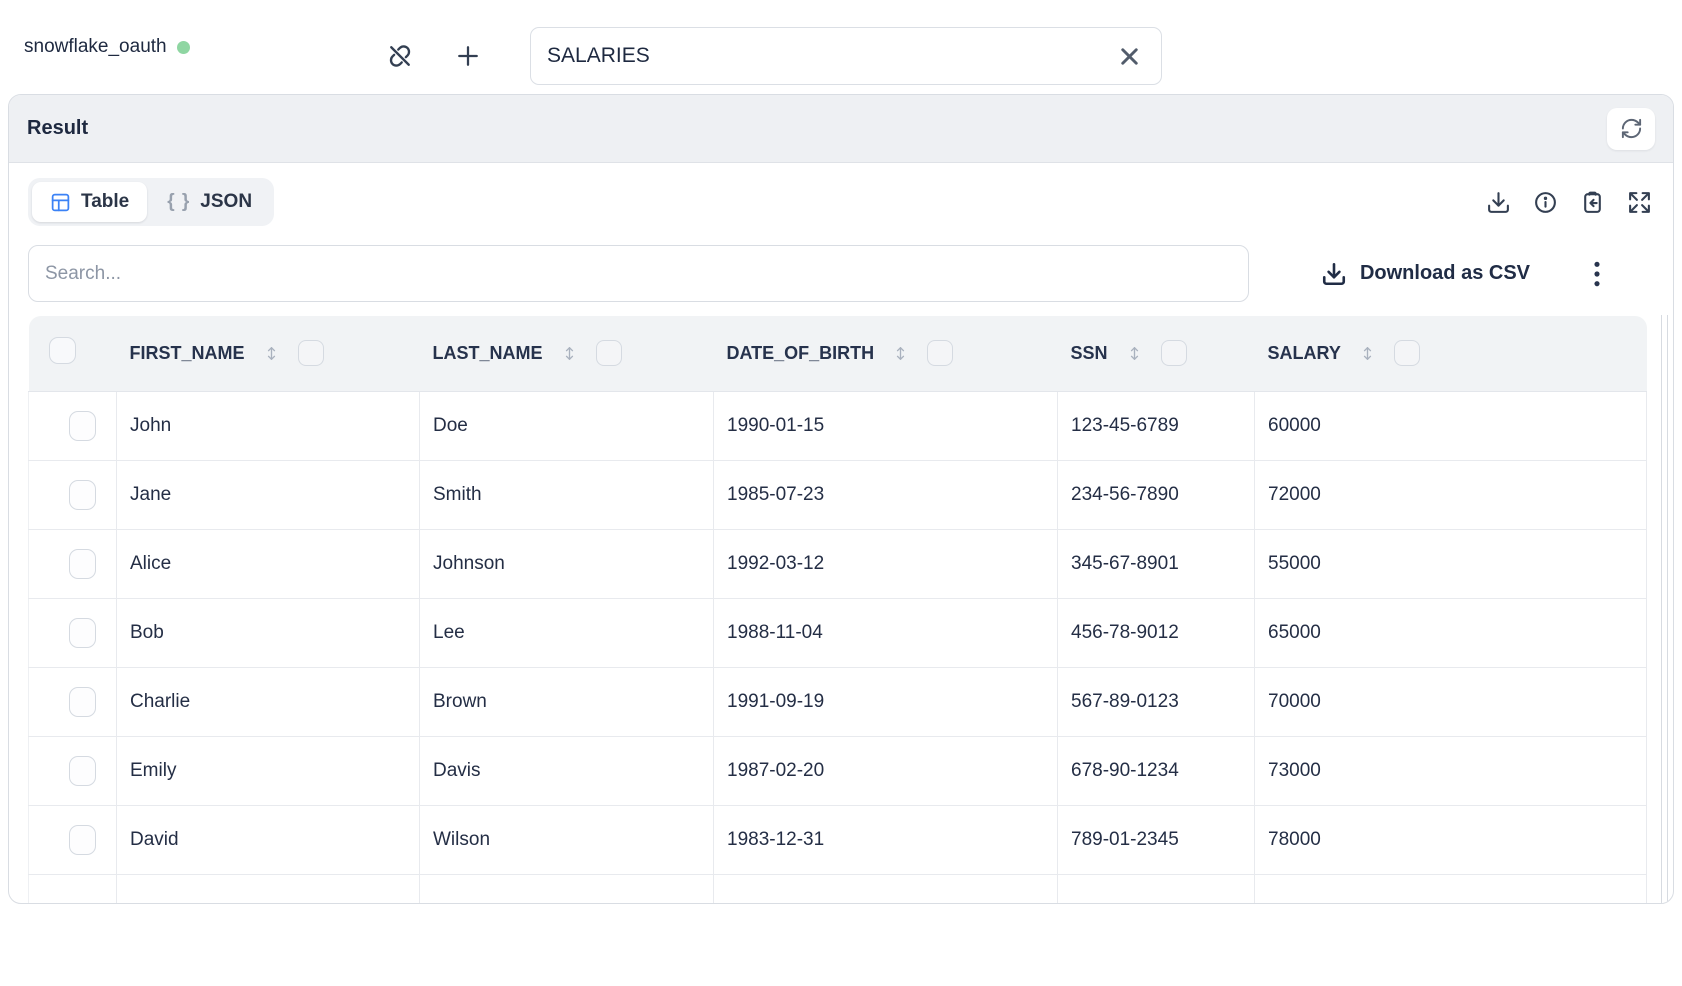 Image resolution: width=1682 pixels, height=986 pixels. Describe the element at coordinates (1156, 354) in the screenshot. I see `column-header-ssn: SSN` at that location.